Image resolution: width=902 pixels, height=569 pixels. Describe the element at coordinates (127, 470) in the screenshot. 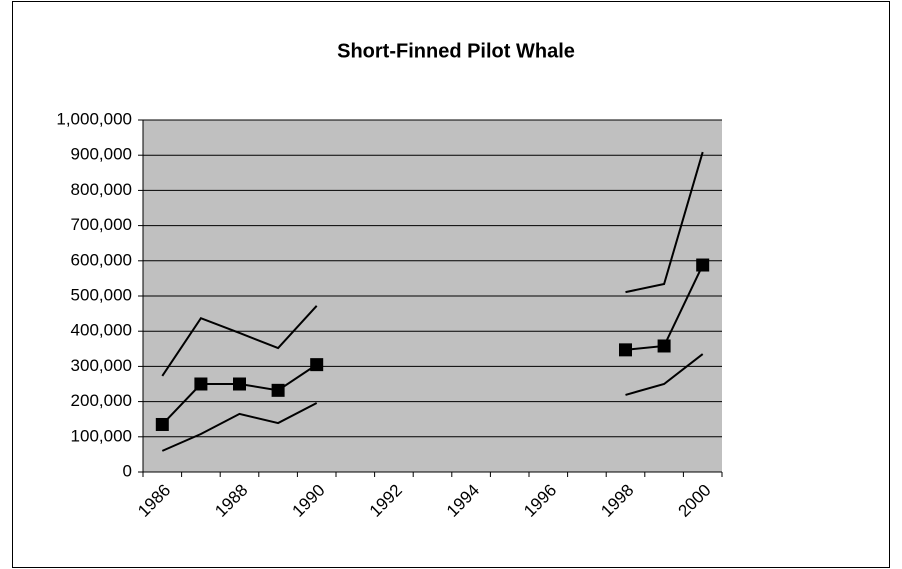

I see `y-tick-label: 0` at that location.